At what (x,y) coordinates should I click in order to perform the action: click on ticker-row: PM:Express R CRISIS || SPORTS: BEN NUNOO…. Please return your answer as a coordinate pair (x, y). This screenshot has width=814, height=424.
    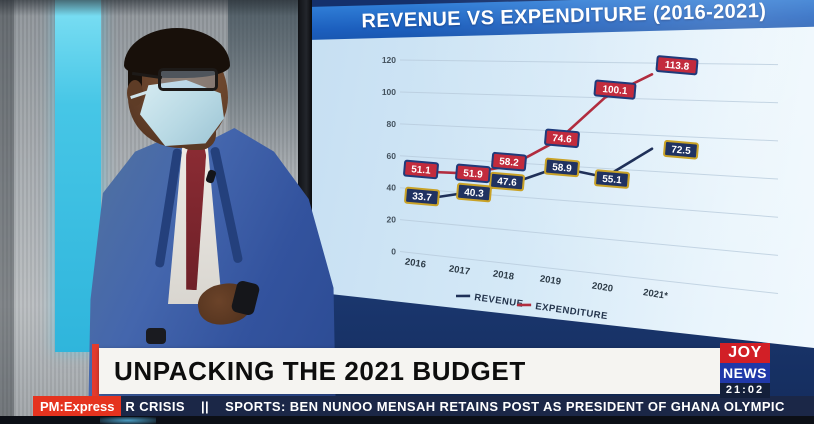
    Looking at the image, I should click on (423, 406).